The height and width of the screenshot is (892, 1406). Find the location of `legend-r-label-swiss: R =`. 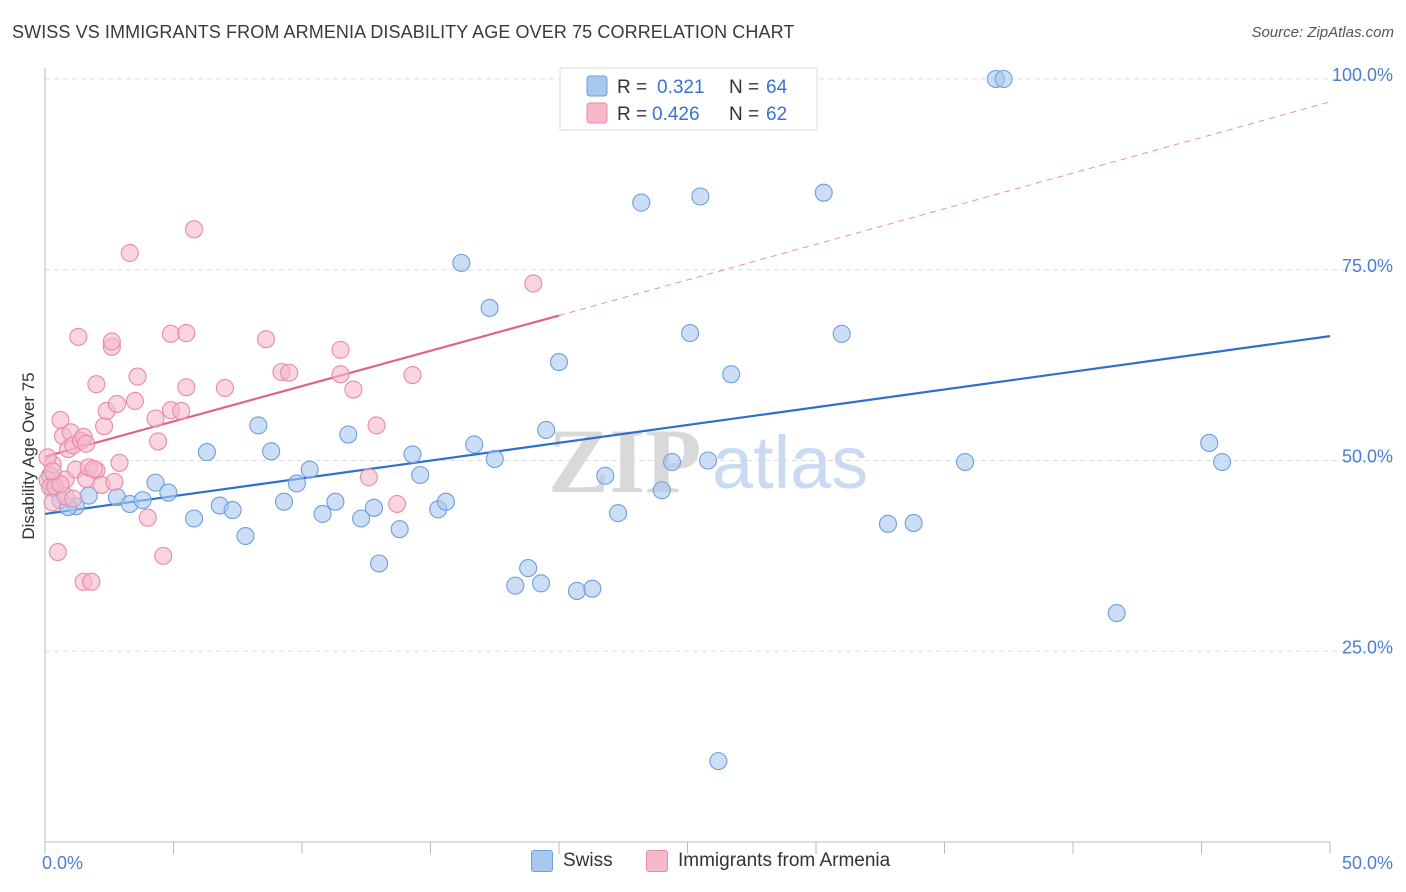

legend-r-label-swiss: R = is located at coordinates (632, 87).